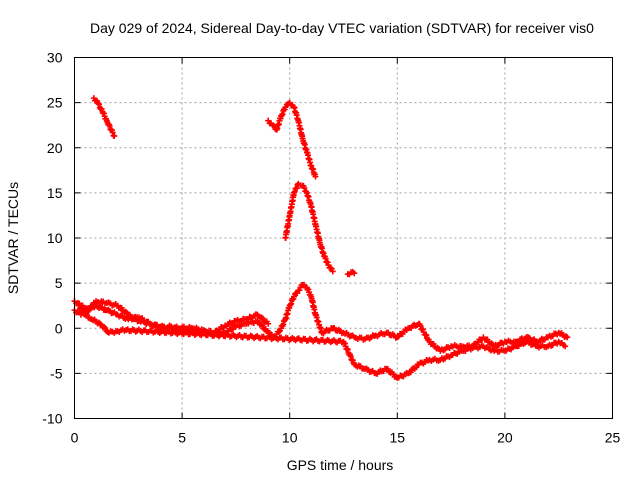 The image size is (640, 480). Describe the element at coordinates (55, 103) in the screenshot. I see `y-tick-label: 25` at that location.